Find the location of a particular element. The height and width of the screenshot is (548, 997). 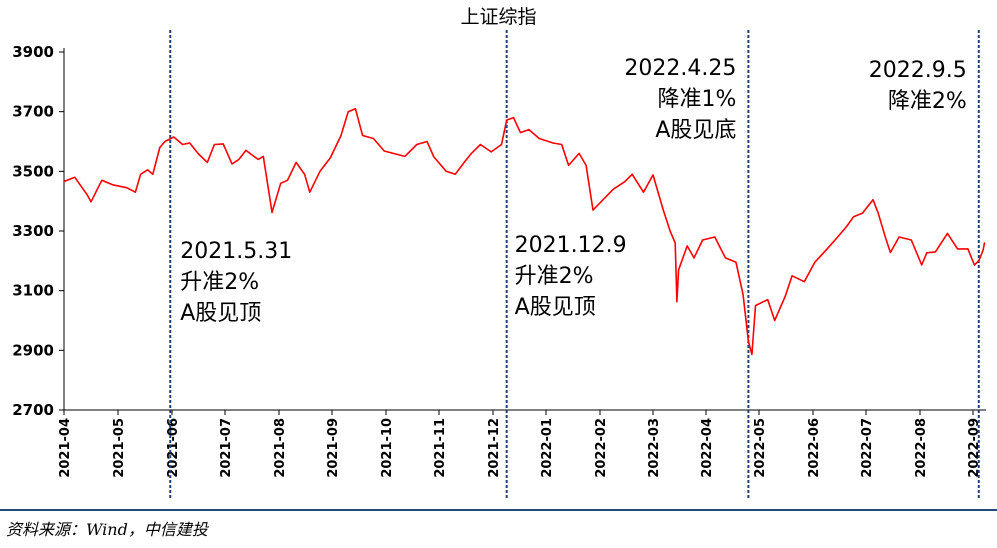

x-tick-label: 2022-08 is located at coordinates (921, 448).